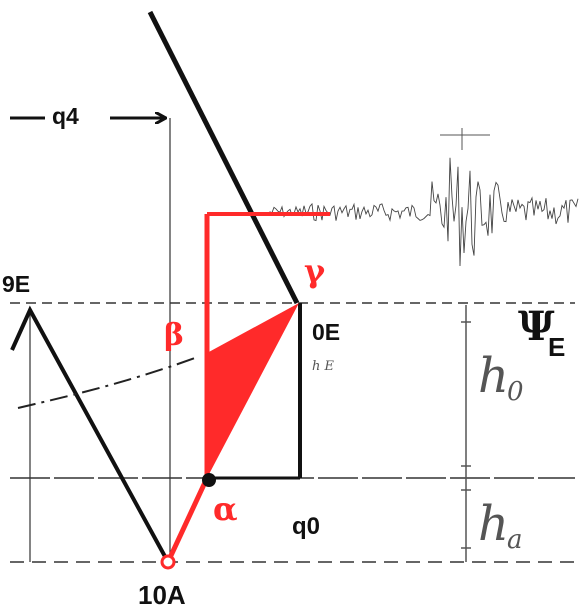 The width and height of the screenshot is (580, 612). I want to click on label-psi: Ψ, so click(536, 326).